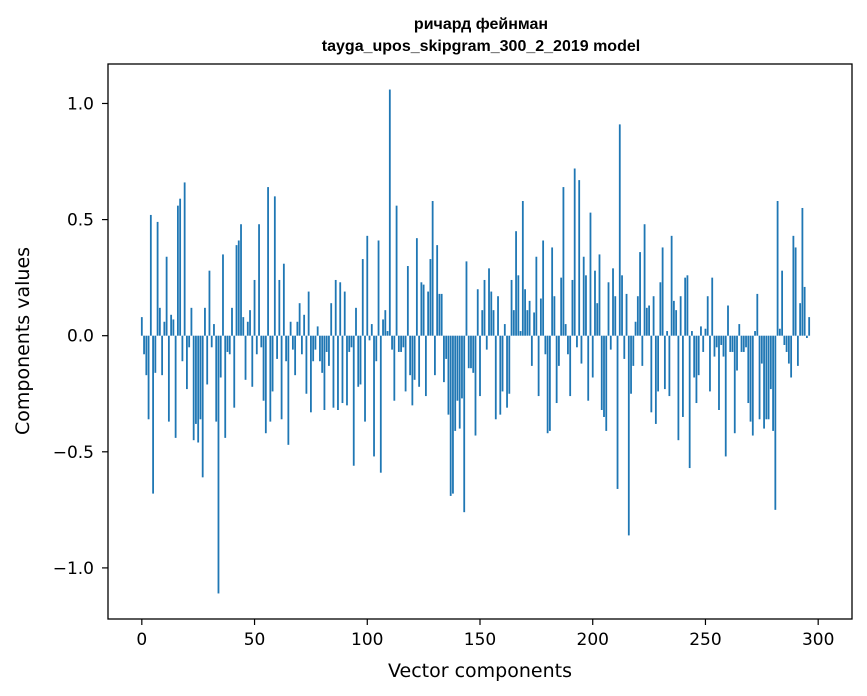  Describe the element at coordinates (73, 453) in the screenshot. I see `y-tick-label: −0.5` at that location.